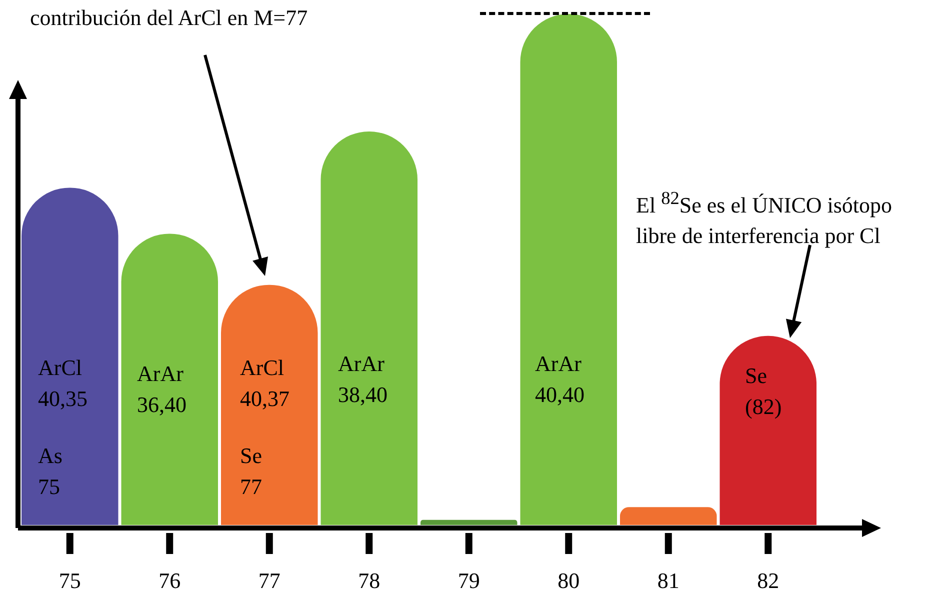 Image resolution: width=931 pixels, height=594 pixels. What do you see at coordinates (764, 218) in the screenshot?
I see `annotation: El $^{82}$Se es el ÚNICO isótopo libre de interferencia por Cl` at bounding box center [764, 218].